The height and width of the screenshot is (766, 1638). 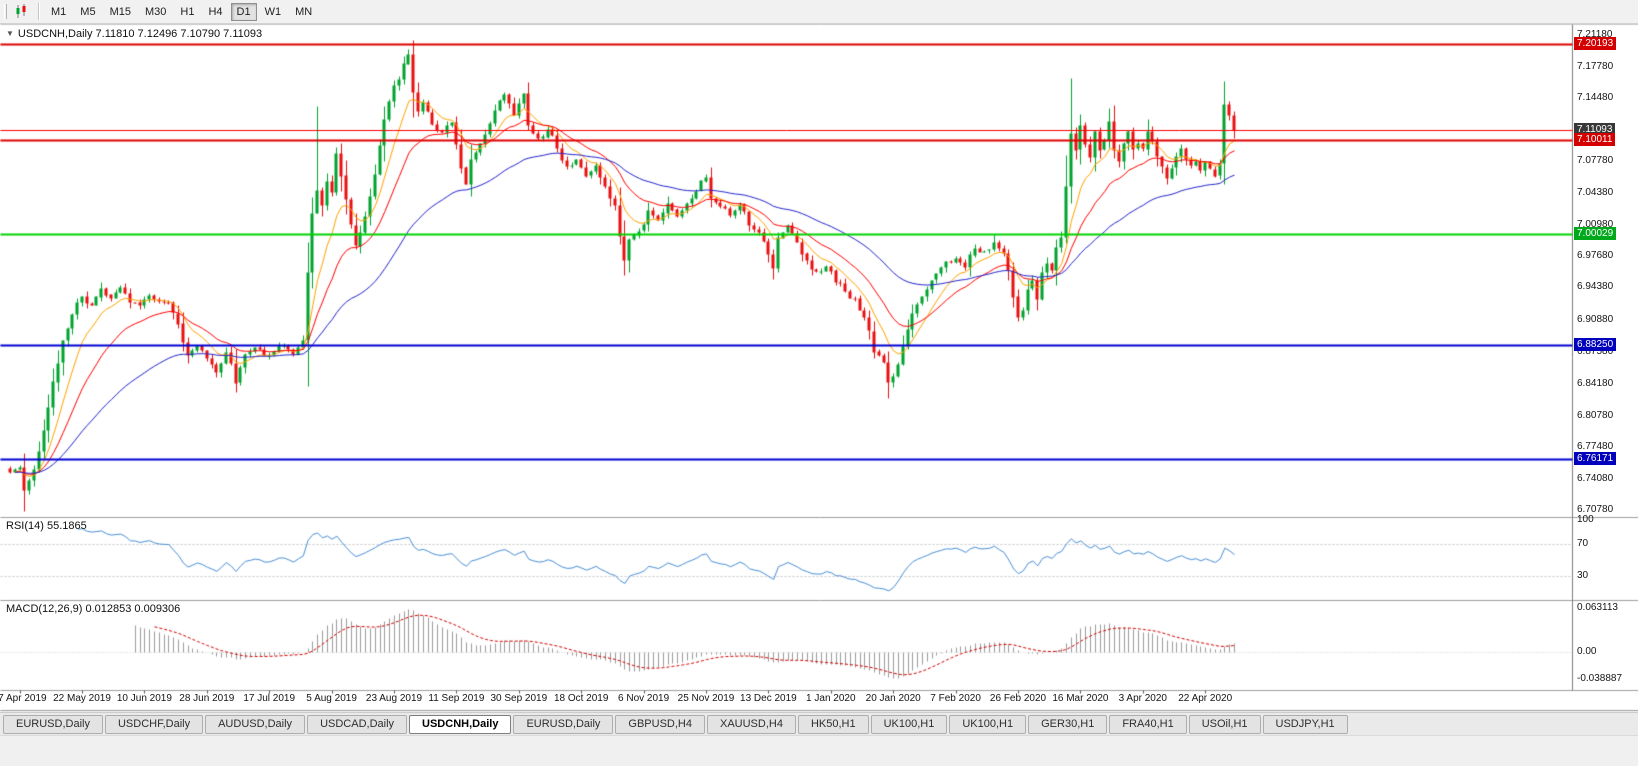 I want to click on timeframe-button-m5: M5, so click(x=88, y=11).